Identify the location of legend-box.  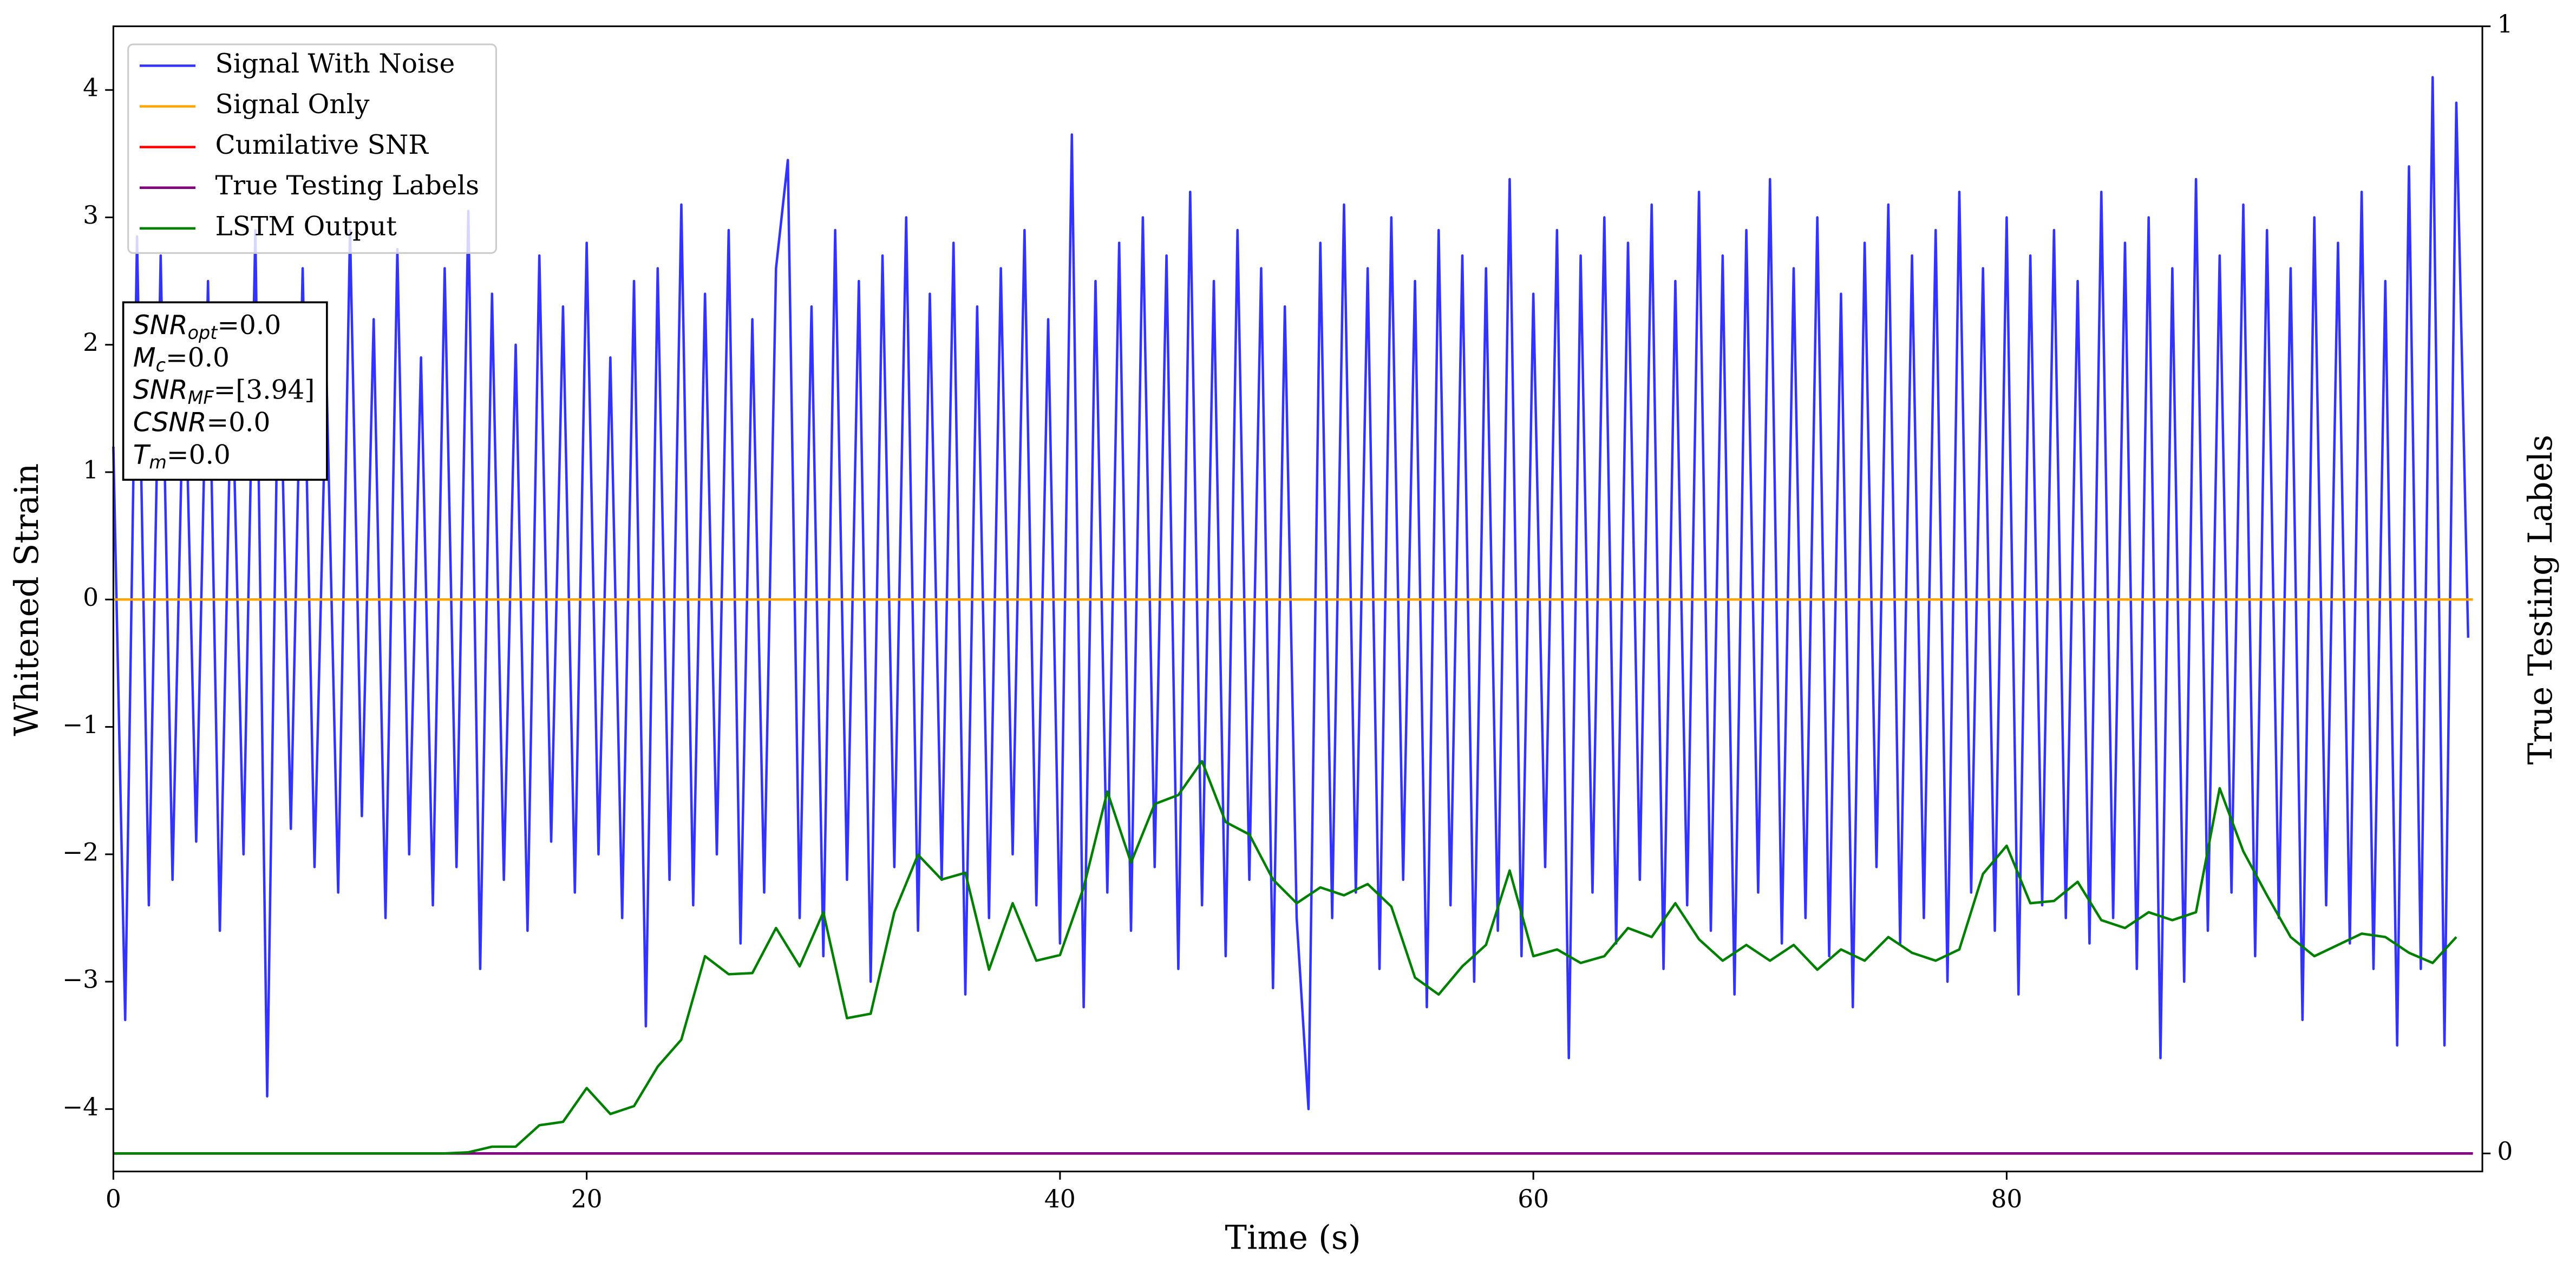
(312, 148).